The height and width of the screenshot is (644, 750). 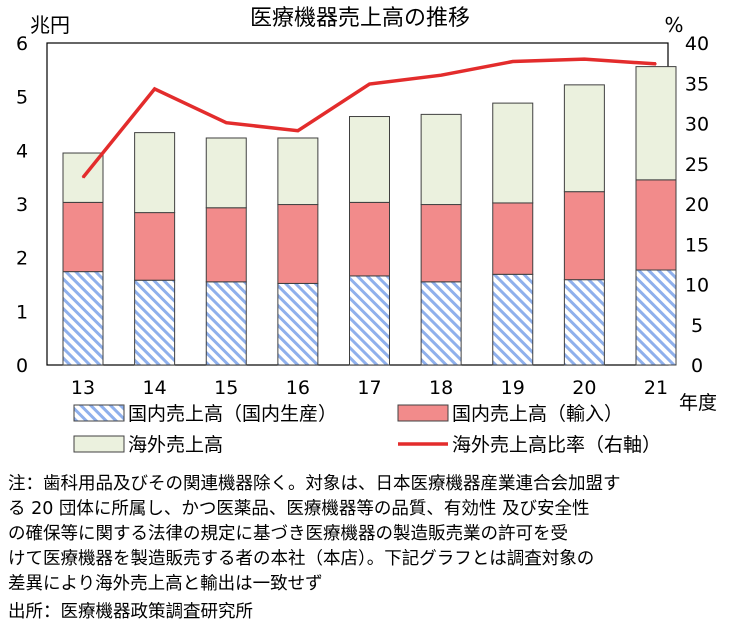 What do you see at coordinates (299, 509) in the screenshot?
I see `note-line-2: る 20 団体に所属し、かつ医薬品、医療機器等の品質、有効性 及び安全性` at bounding box center [299, 509].